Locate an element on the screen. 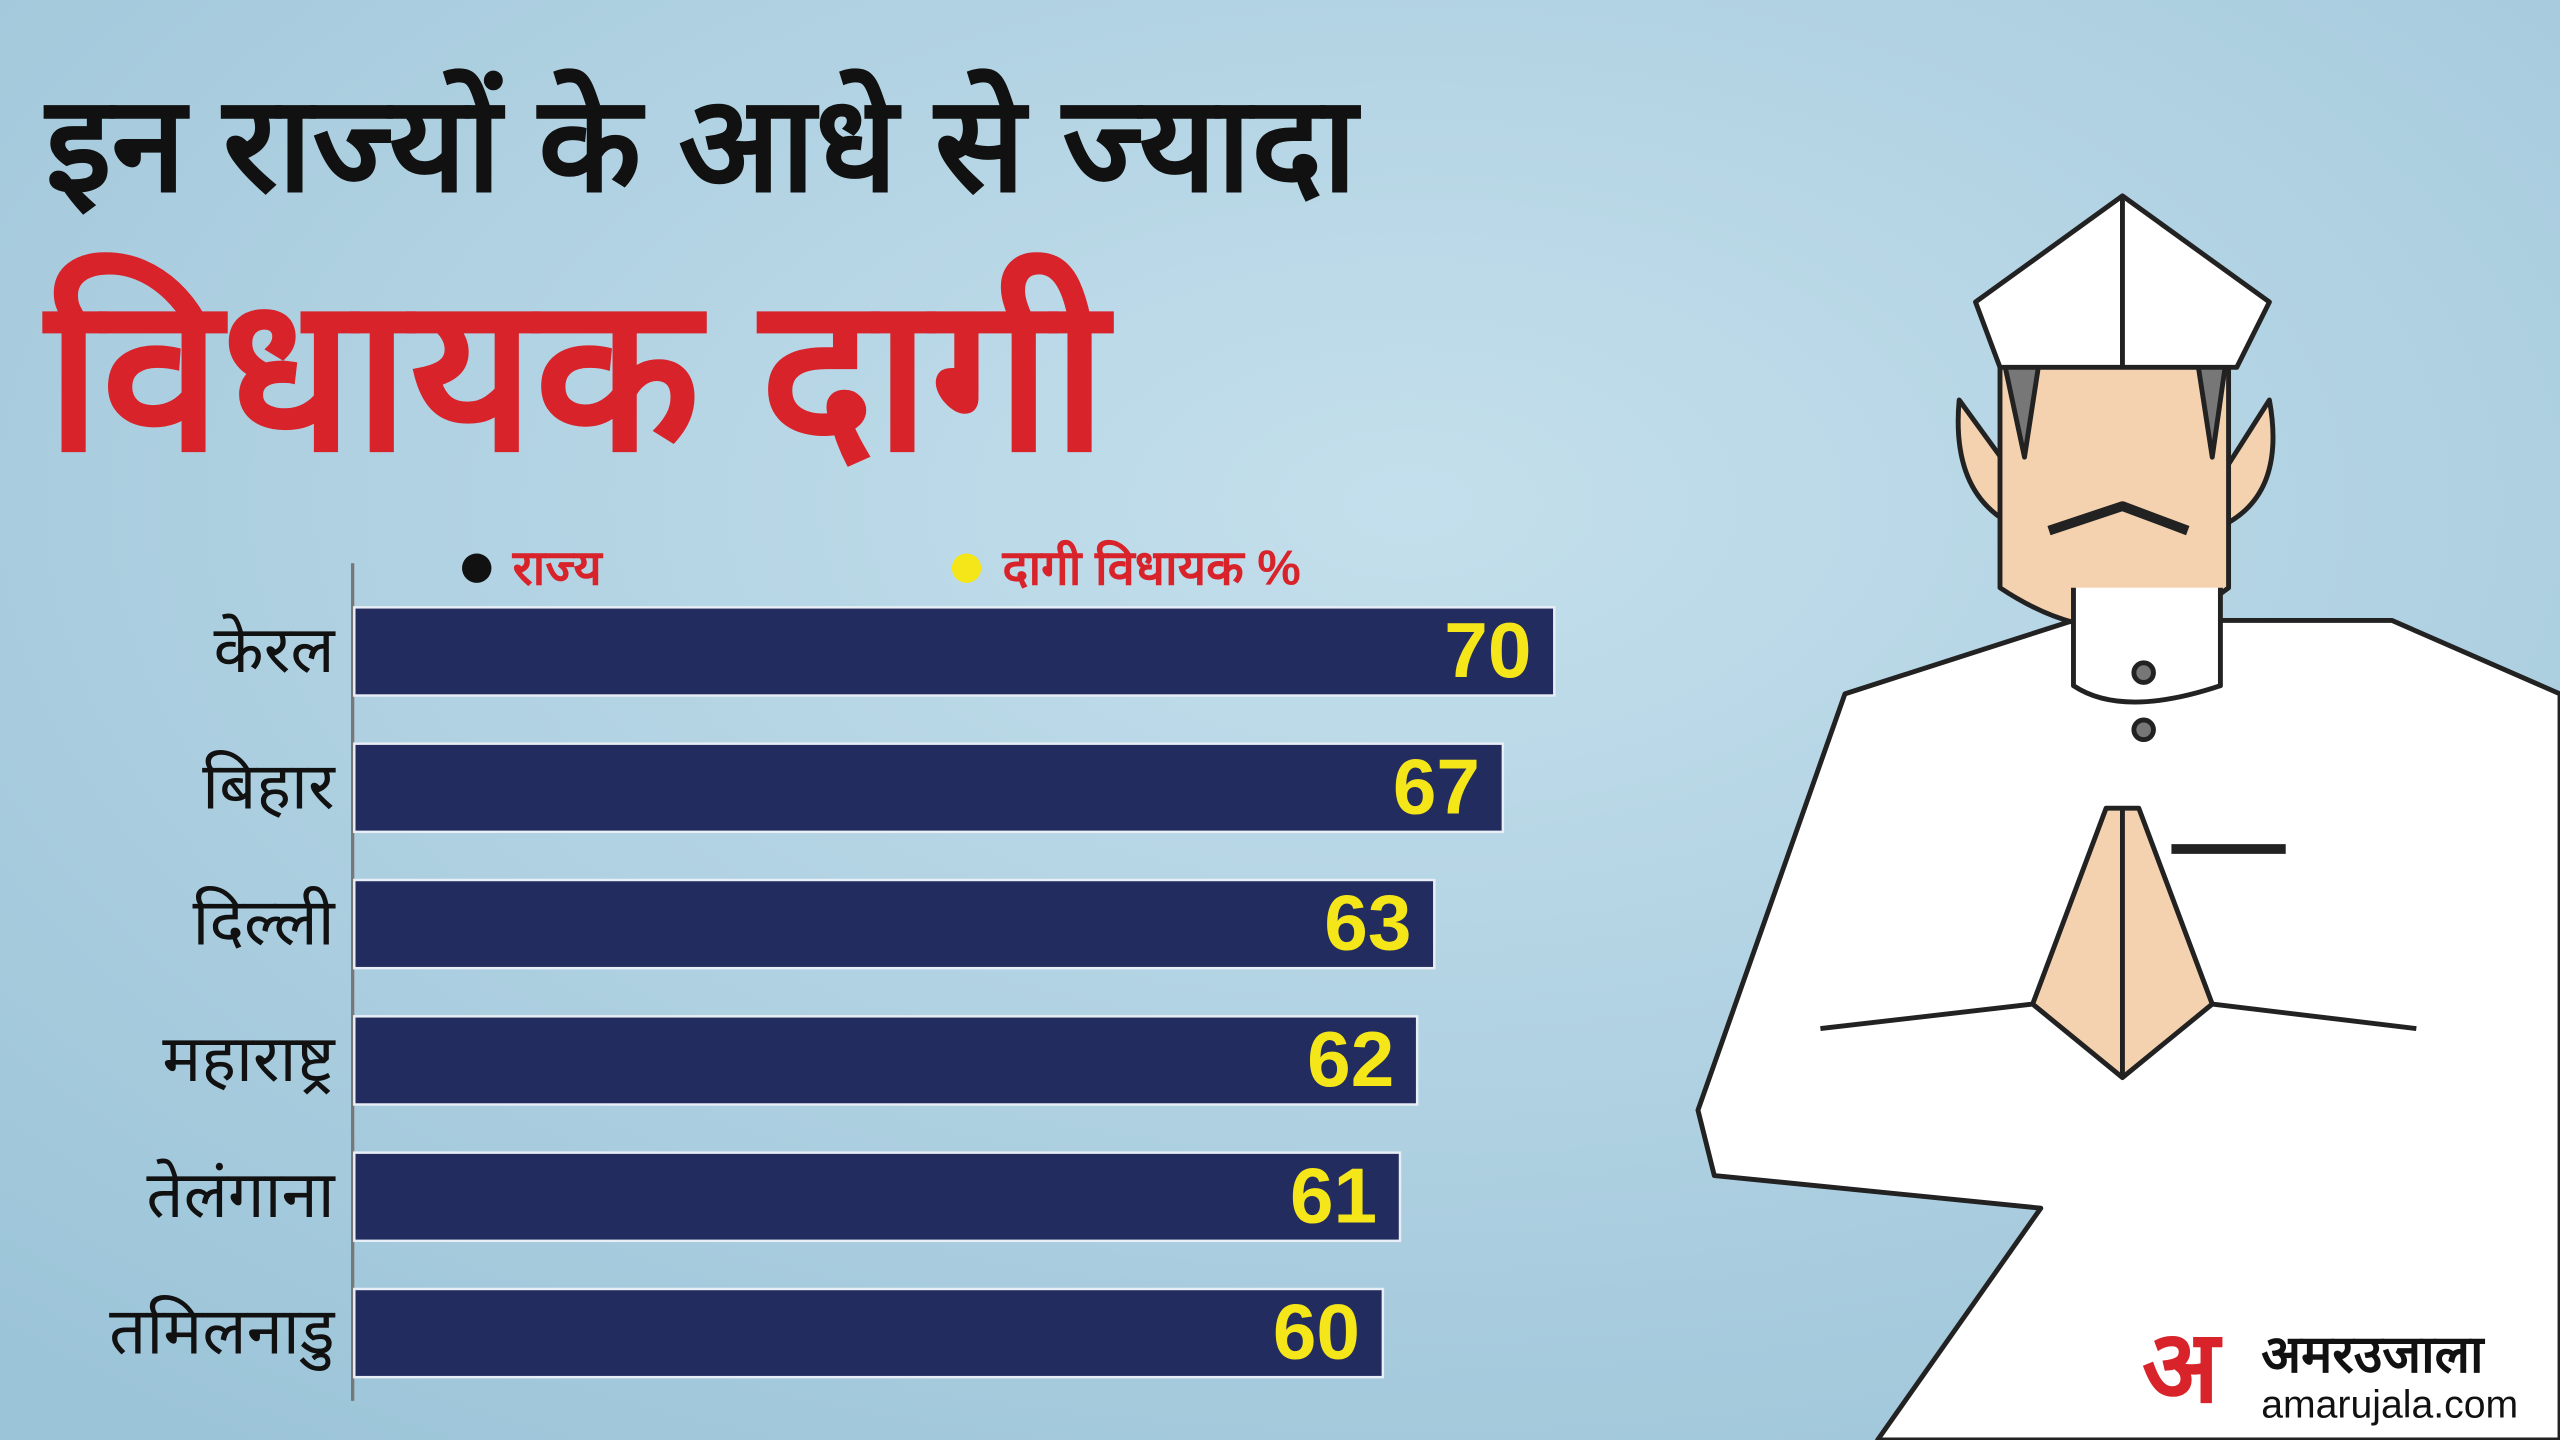  value-label: 67 is located at coordinates (1436, 786).